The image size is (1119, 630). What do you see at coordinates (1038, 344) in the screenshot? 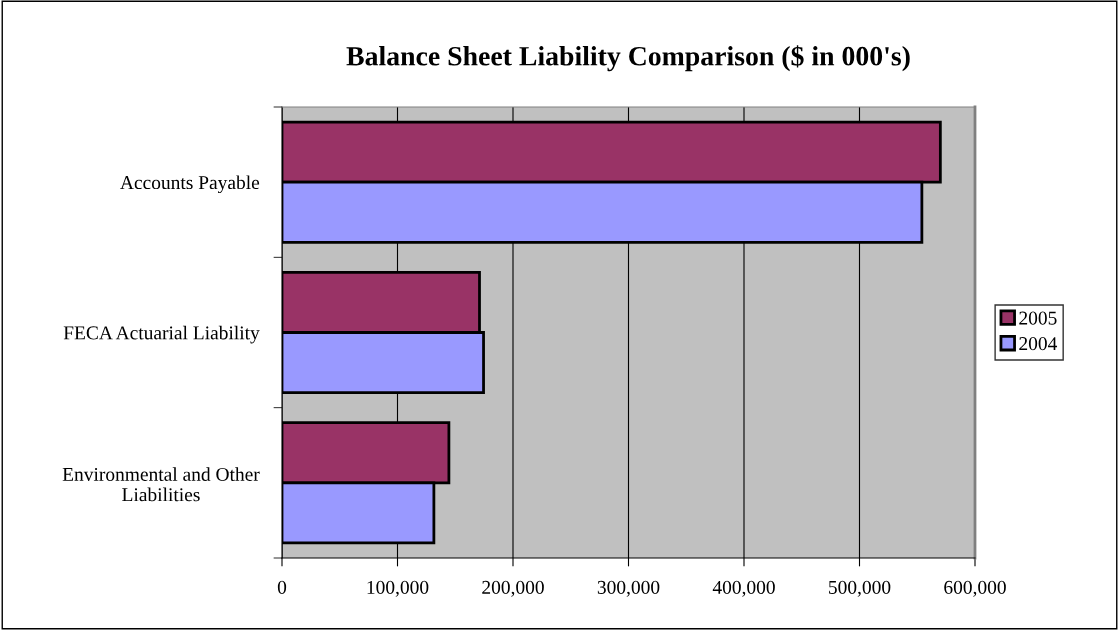
I see `legend-label: 2004` at bounding box center [1038, 344].